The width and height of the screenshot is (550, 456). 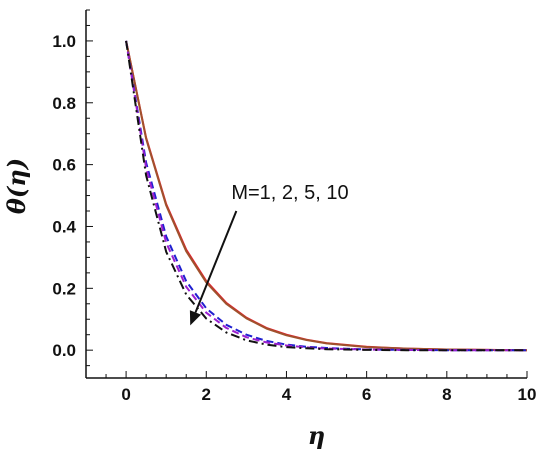 What do you see at coordinates (64, 226) in the screenshot?
I see `y-tick-label: 0.4` at bounding box center [64, 226].